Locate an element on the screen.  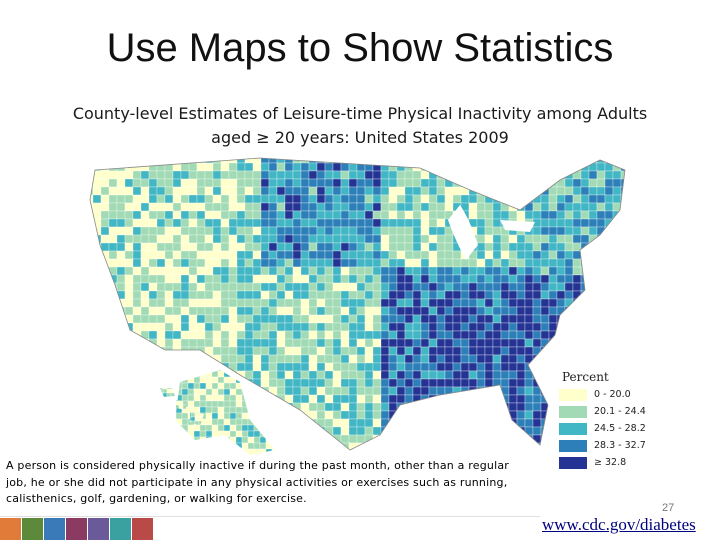
slide-title: Use Maps to Show Statistics is located at coordinates (360, 48).